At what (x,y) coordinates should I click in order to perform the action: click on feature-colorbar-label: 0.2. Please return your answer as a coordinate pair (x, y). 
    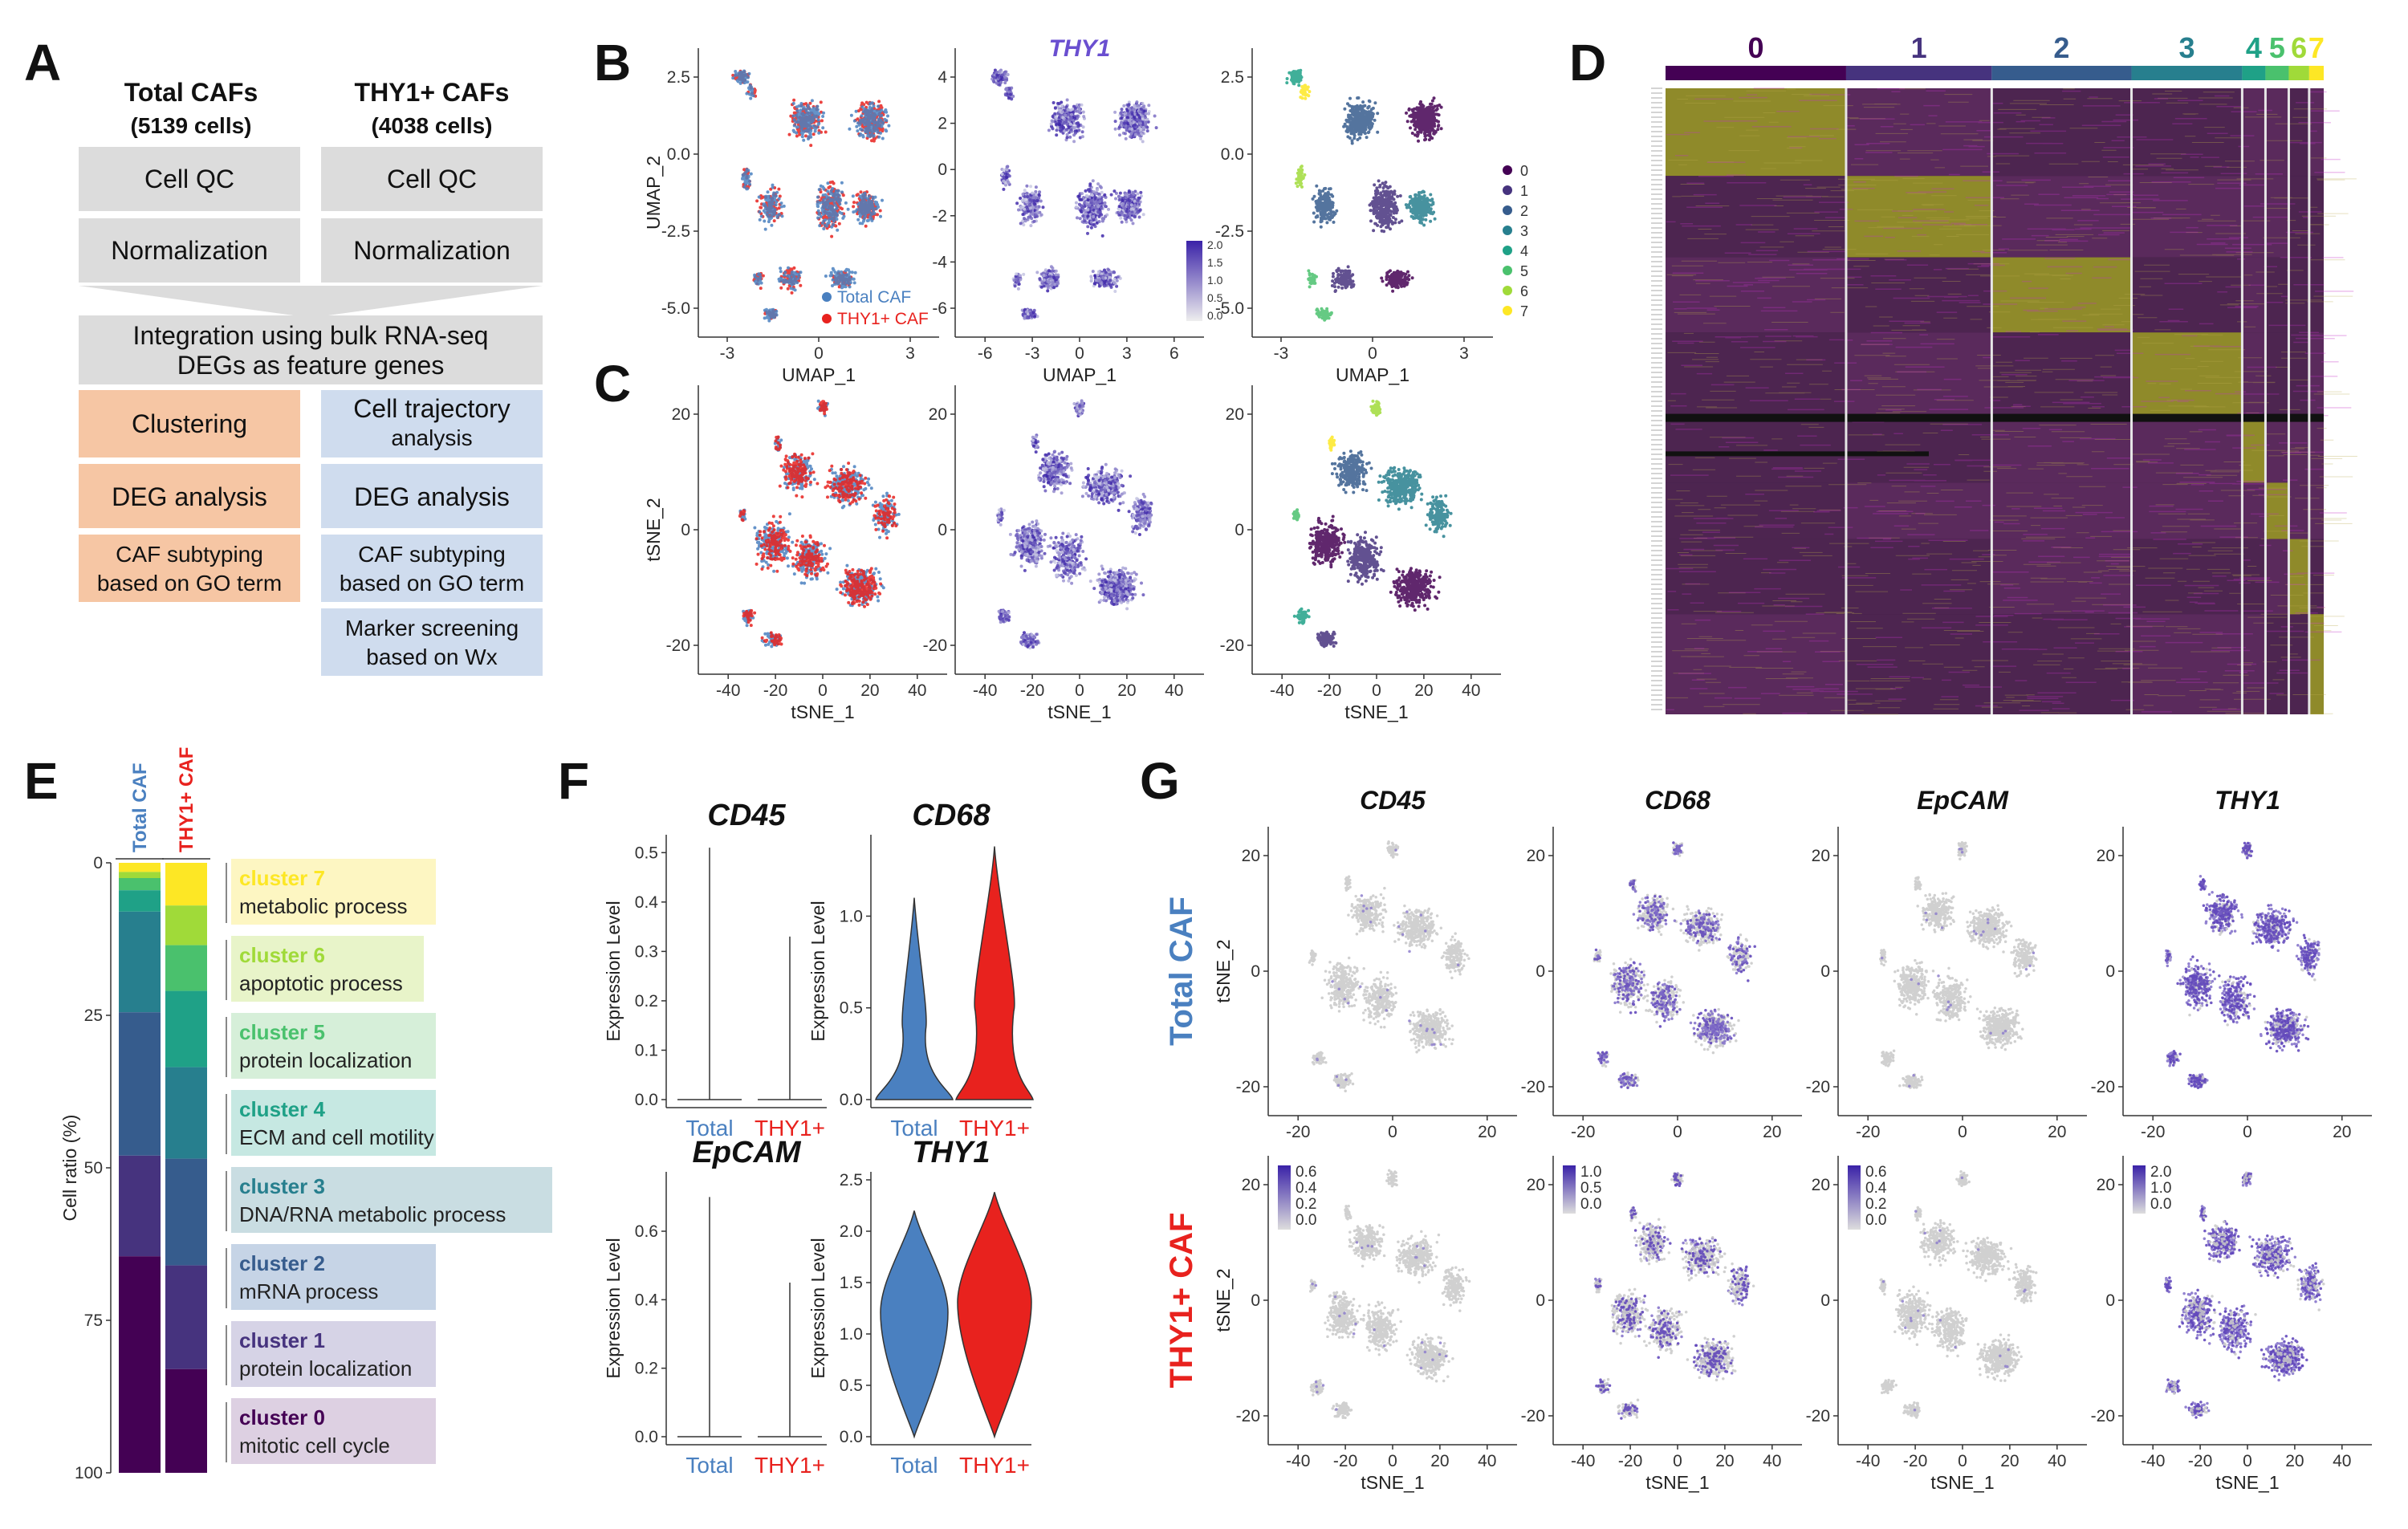
    Looking at the image, I should click on (1875, 1204).